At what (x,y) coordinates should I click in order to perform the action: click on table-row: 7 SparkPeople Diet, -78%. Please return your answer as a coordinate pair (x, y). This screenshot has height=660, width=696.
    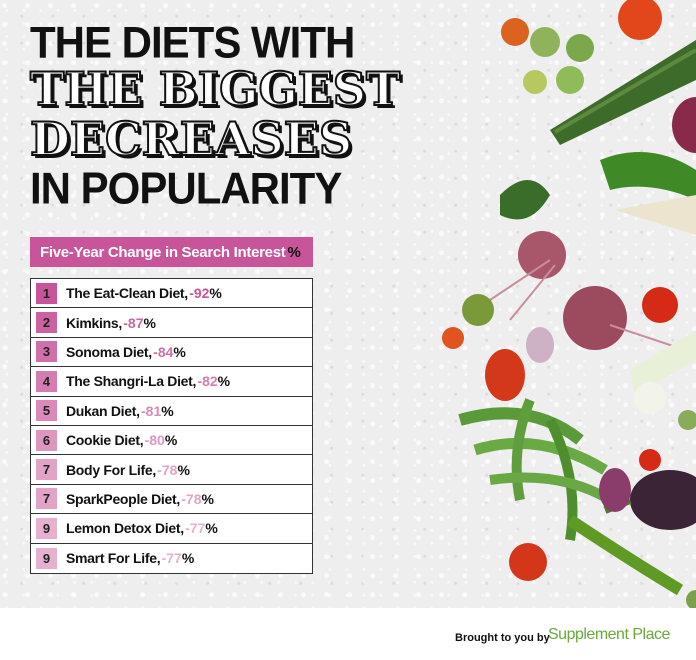
    Looking at the image, I should click on (171, 500).